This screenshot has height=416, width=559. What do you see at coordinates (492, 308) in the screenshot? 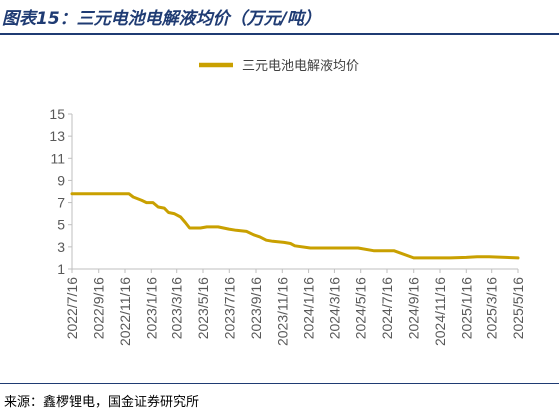
I see `x-tick-label: 2025/3/16` at bounding box center [492, 308].